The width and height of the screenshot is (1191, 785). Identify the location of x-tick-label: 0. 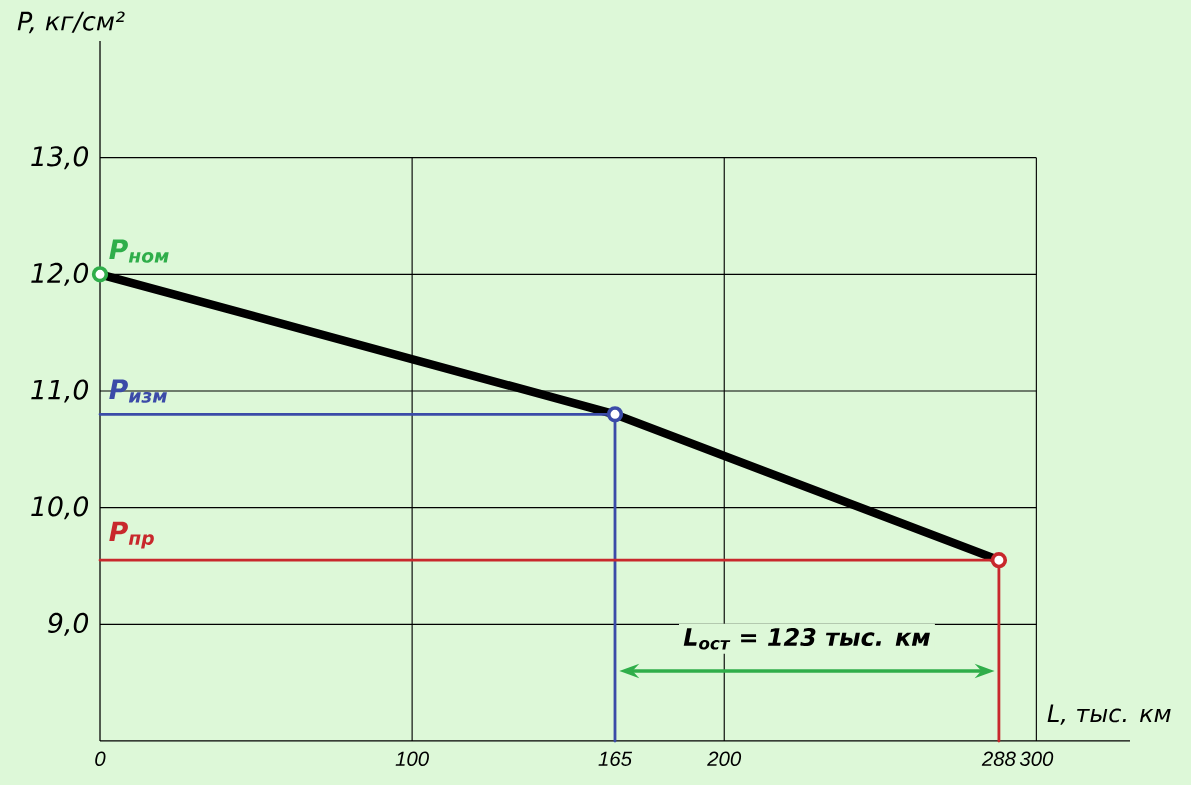
(100, 759).